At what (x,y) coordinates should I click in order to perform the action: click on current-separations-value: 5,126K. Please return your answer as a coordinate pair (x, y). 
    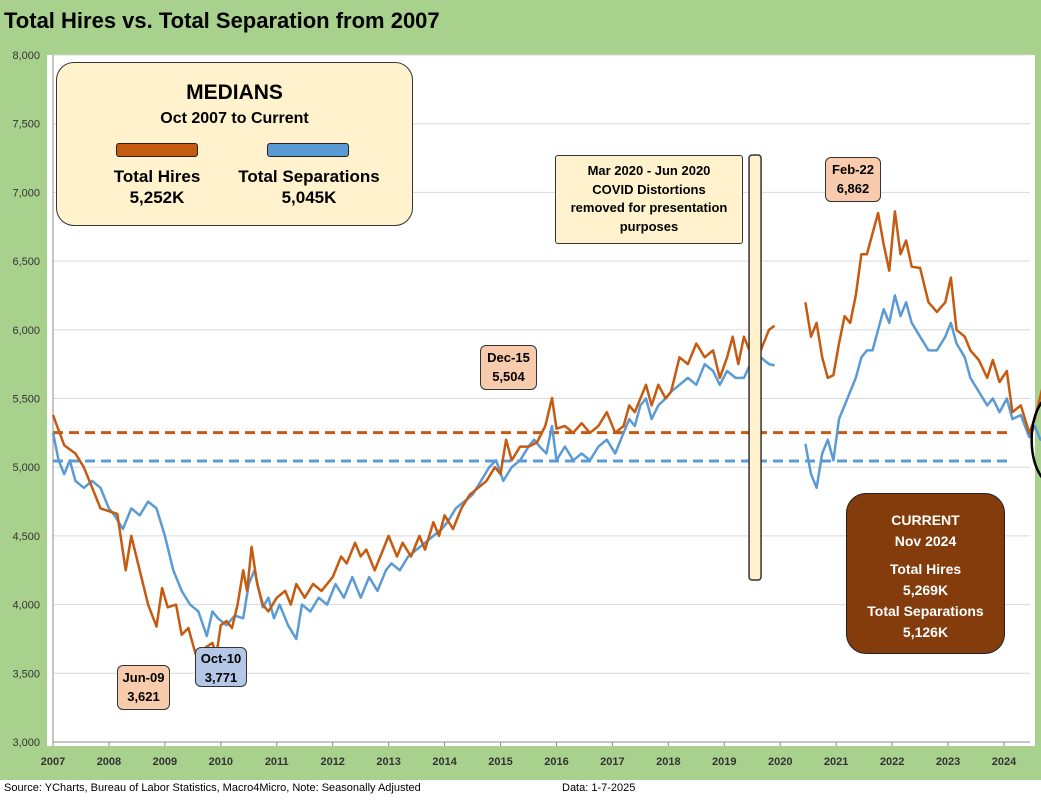
    Looking at the image, I should click on (925, 632).